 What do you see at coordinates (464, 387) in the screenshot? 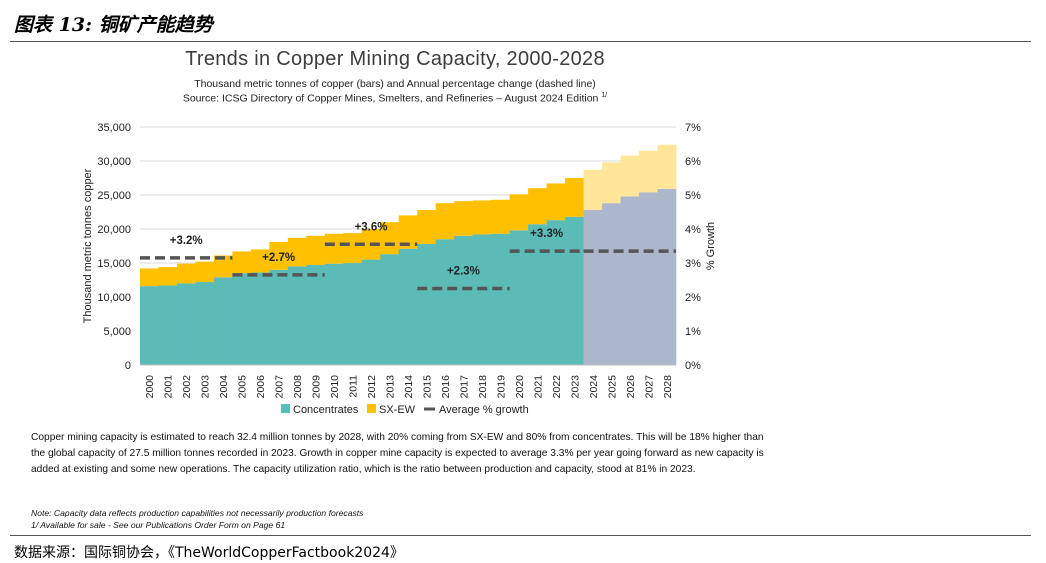
I see `x-tick-label: 2017` at bounding box center [464, 387].